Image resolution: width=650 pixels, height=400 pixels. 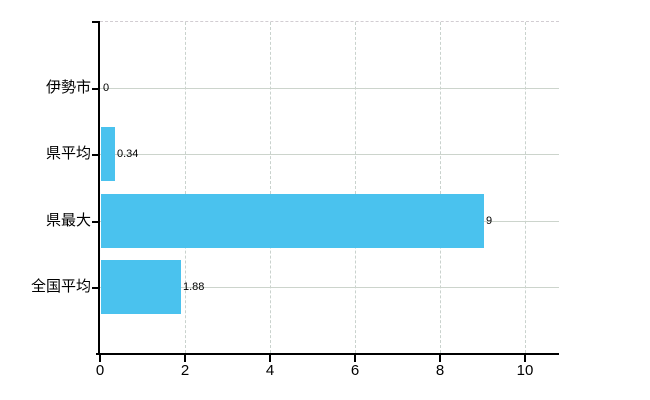 I want to click on x-tick-label: 8, so click(x=440, y=370).